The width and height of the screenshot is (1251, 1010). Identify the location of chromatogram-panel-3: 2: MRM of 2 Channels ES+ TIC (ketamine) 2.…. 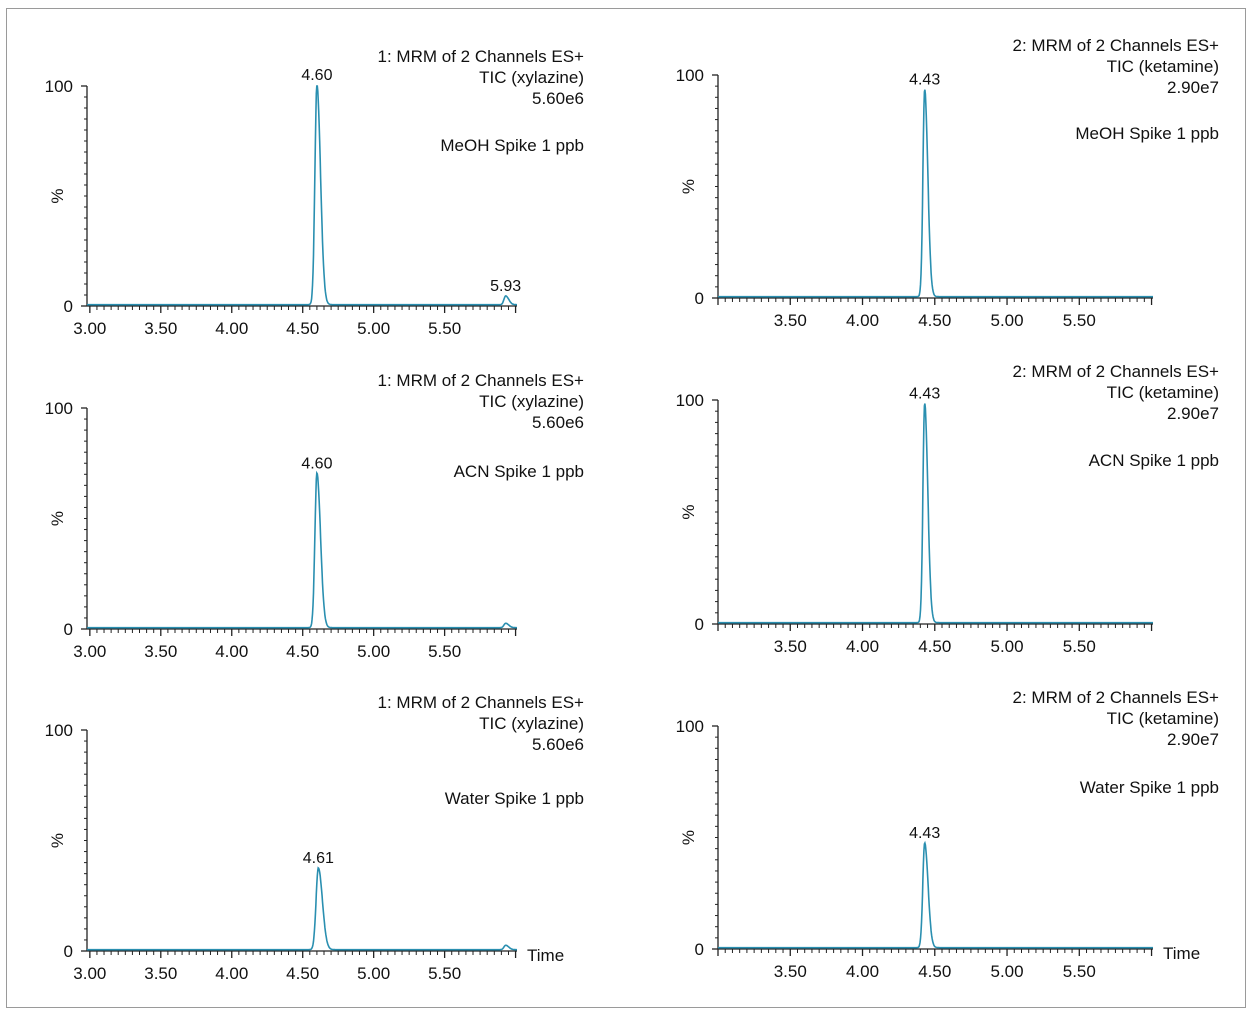
(947, 509).